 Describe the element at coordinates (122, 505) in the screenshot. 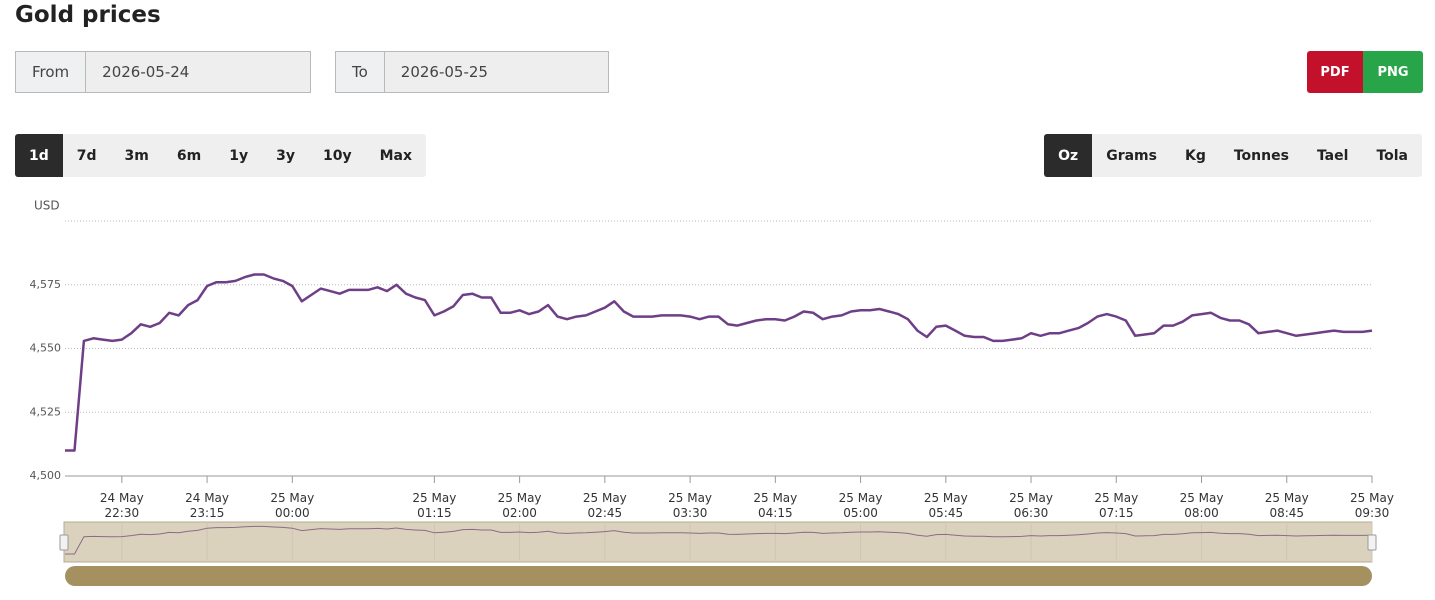

I see `x-tick-label: 24 May 22:30` at that location.